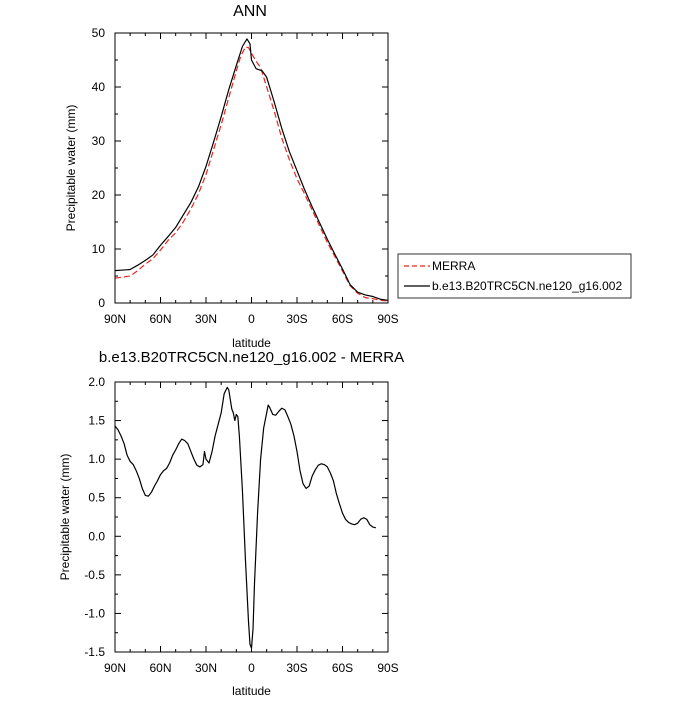 The image size is (700, 705). I want to click on top-ytick-label: 10, so click(99, 249).